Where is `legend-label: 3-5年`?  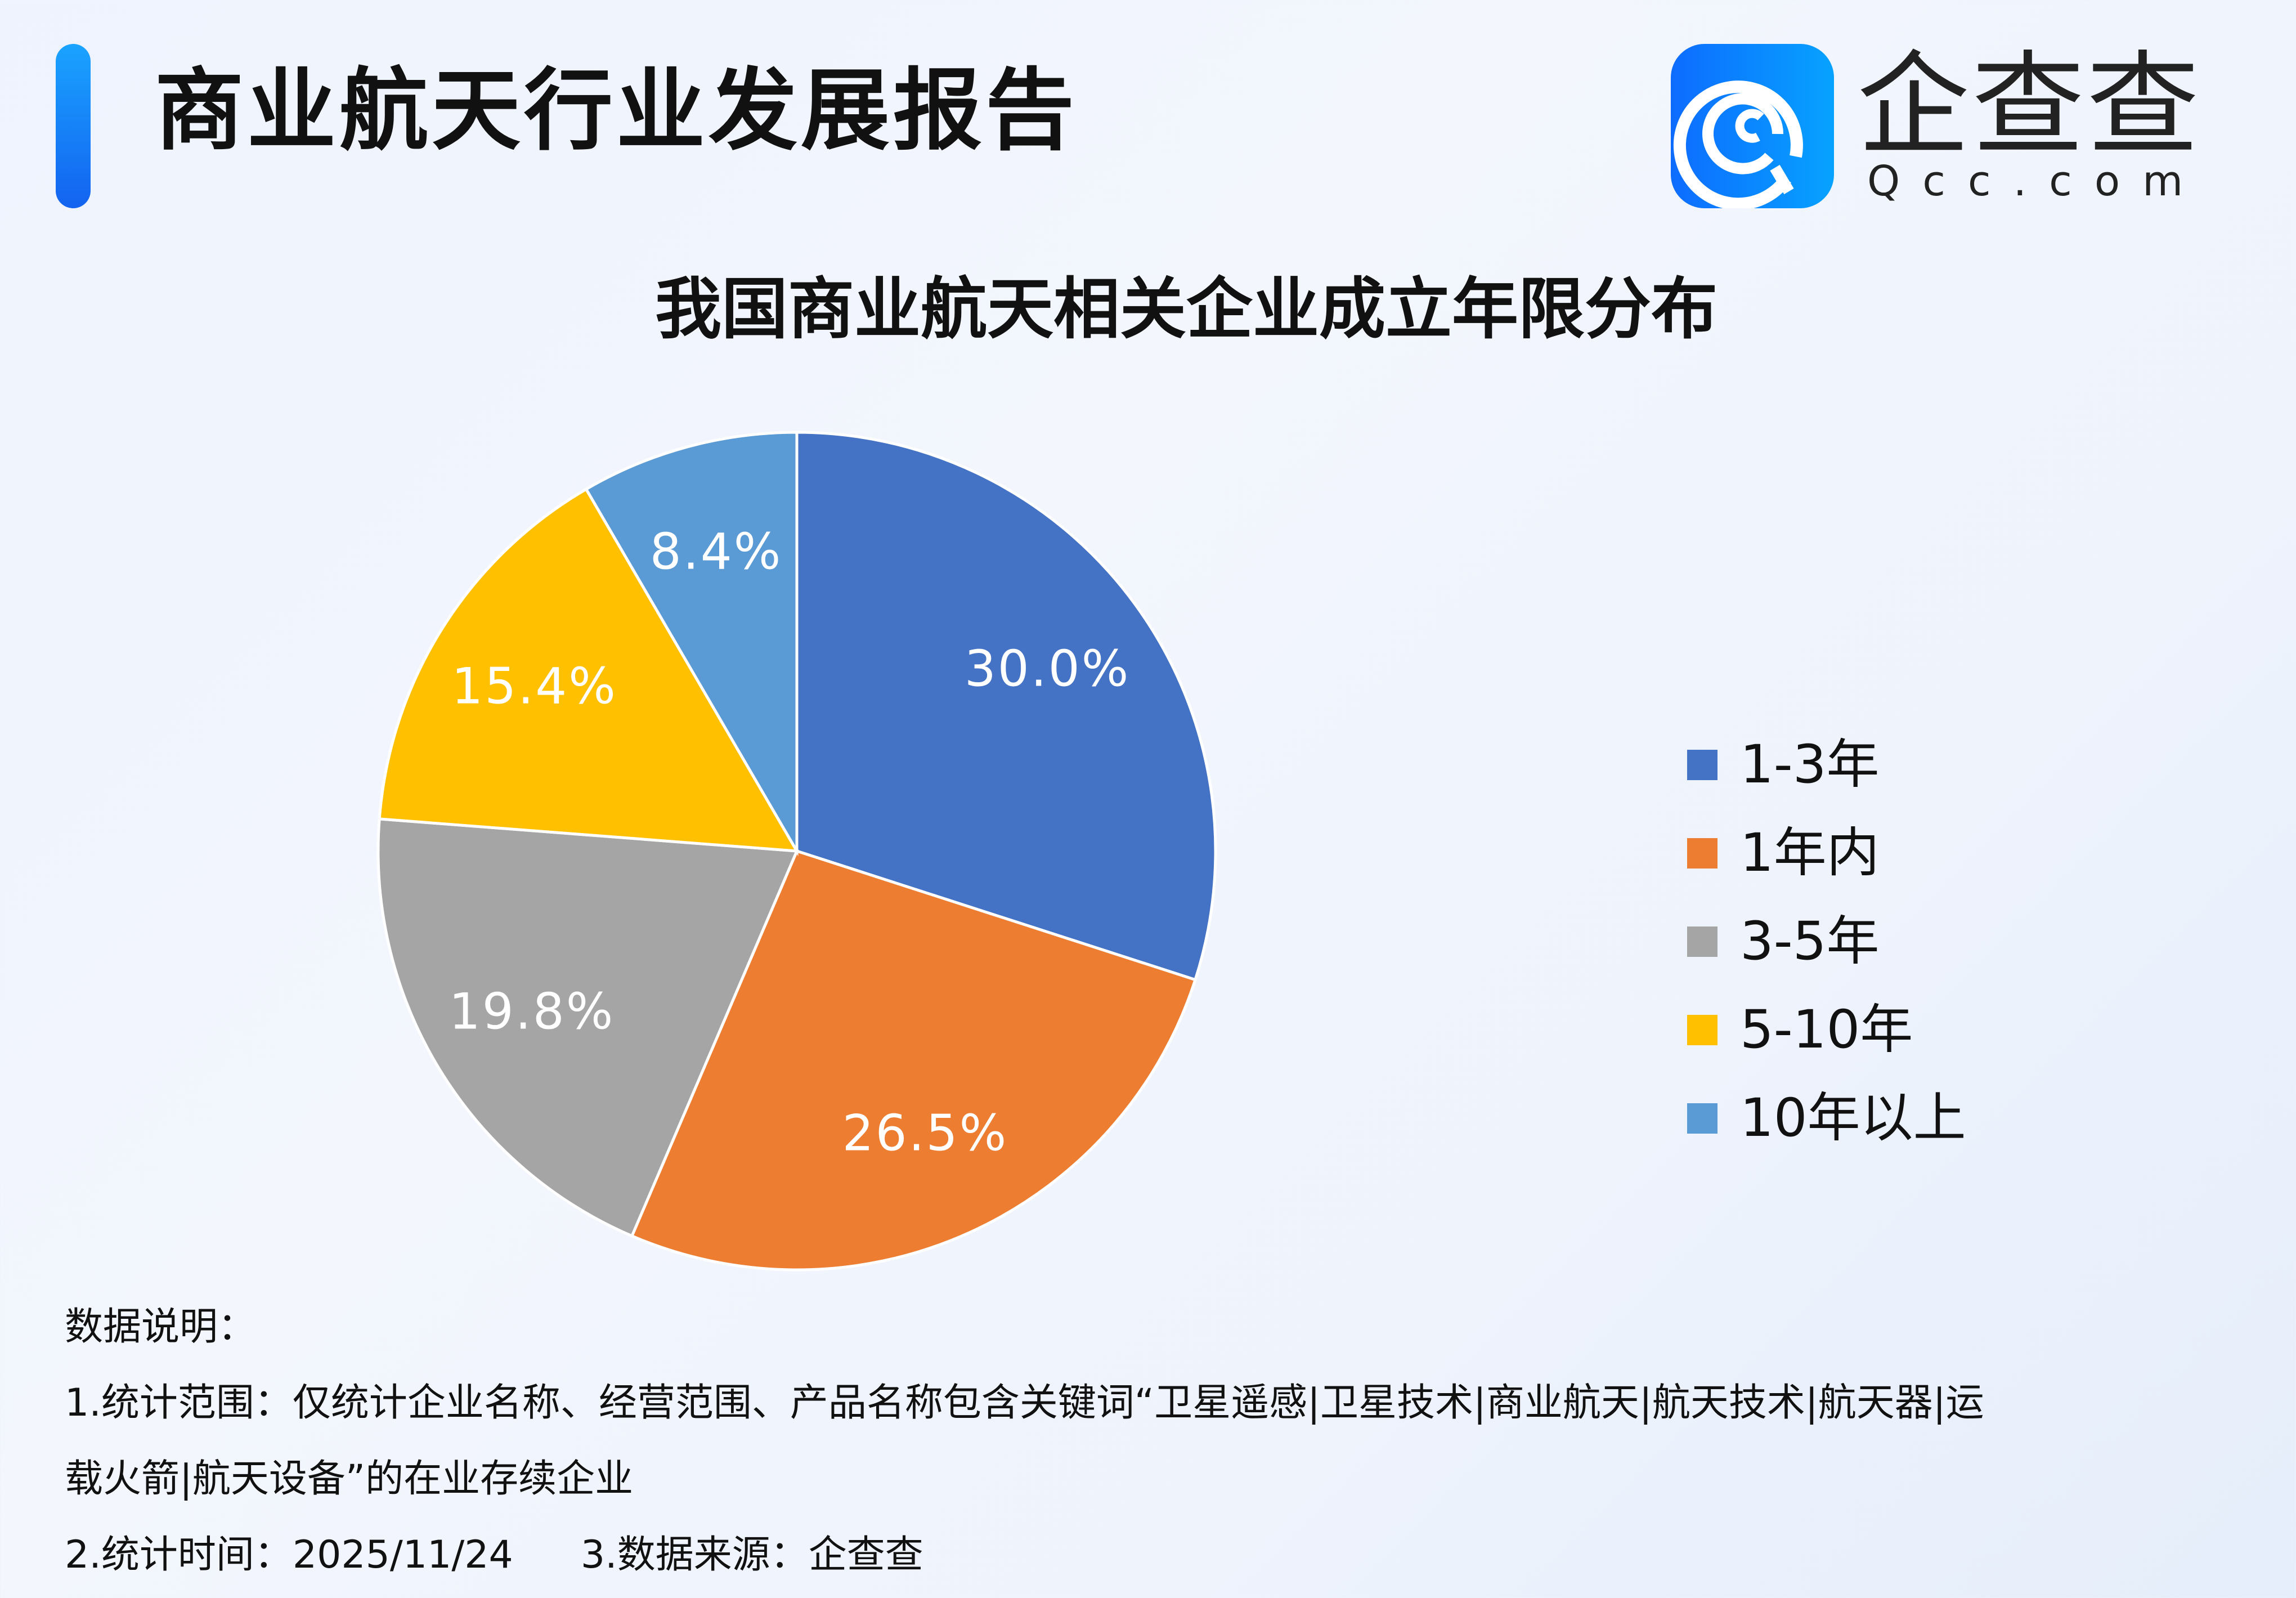
legend-label: 3-5年 is located at coordinates (1810, 941).